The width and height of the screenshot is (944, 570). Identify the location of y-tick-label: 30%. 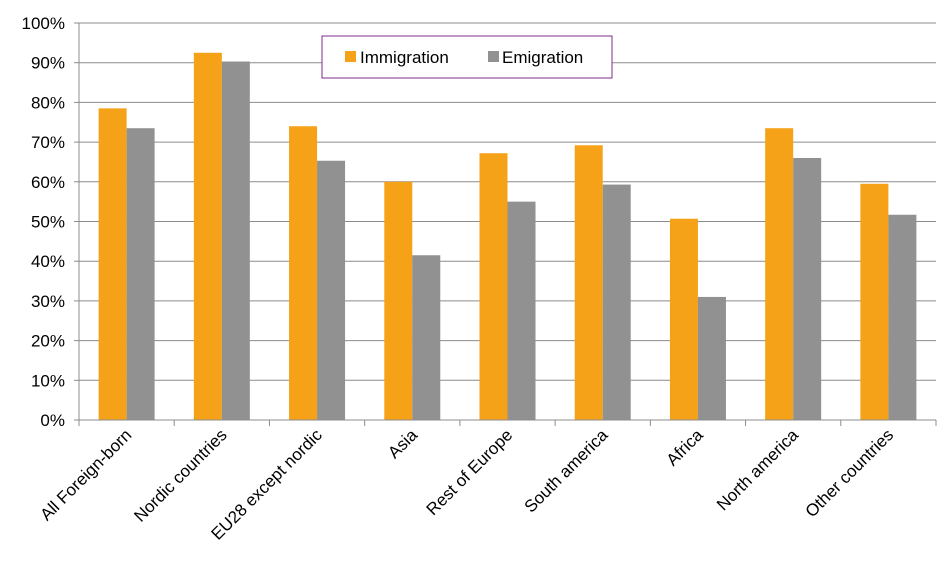
(48, 301).